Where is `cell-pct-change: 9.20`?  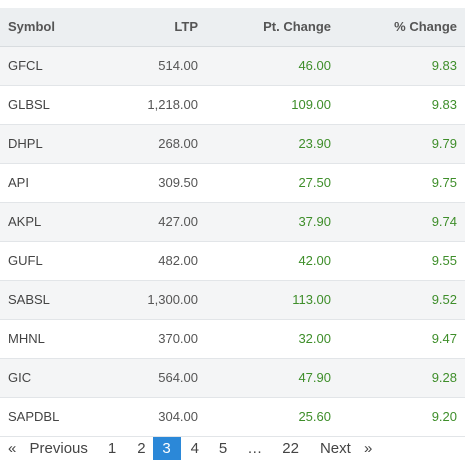 cell-pct-change: 9.20 is located at coordinates (402, 417).